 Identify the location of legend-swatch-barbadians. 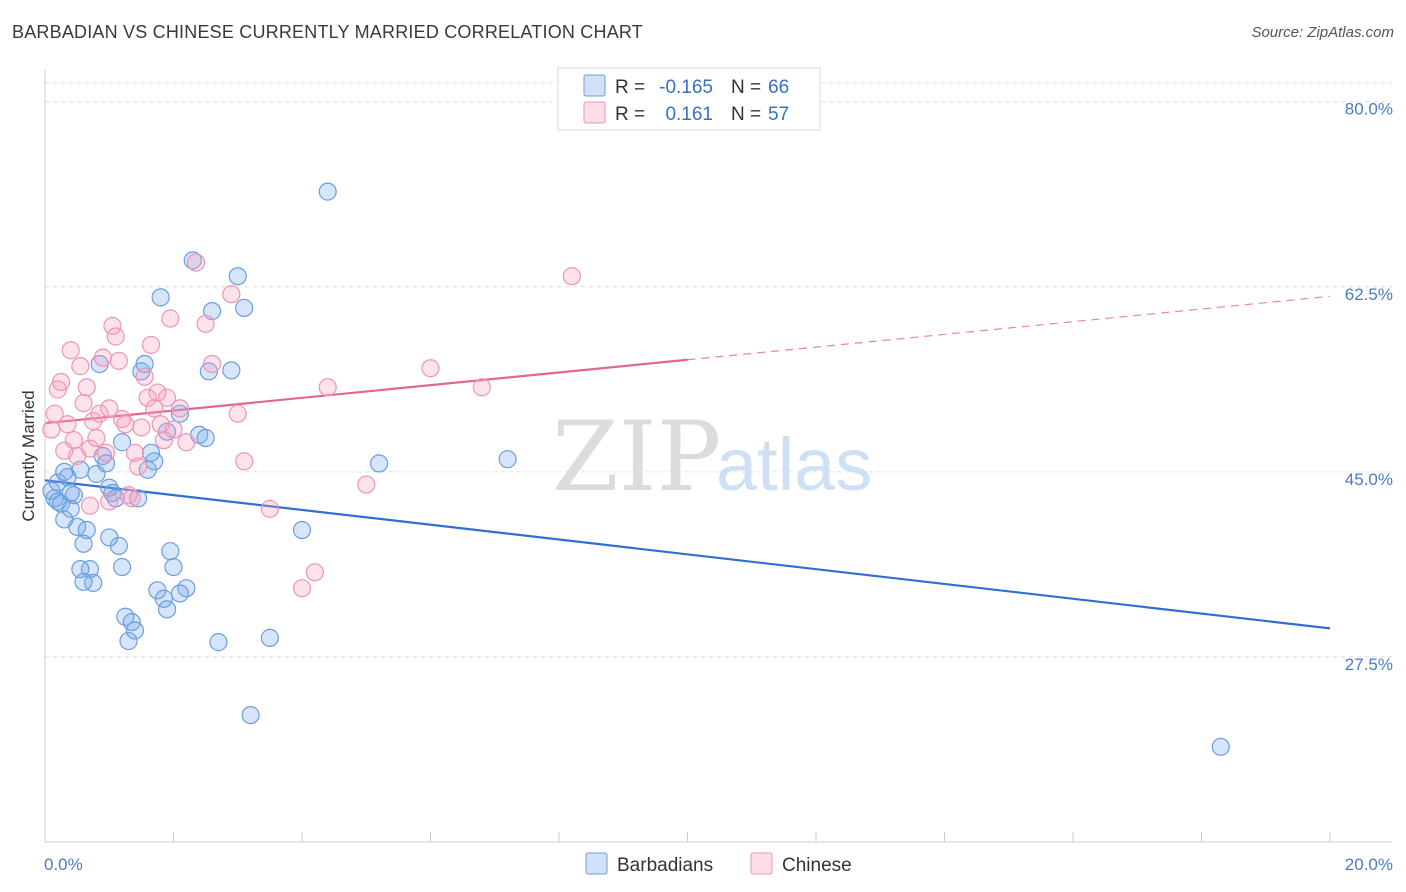
(596, 863).